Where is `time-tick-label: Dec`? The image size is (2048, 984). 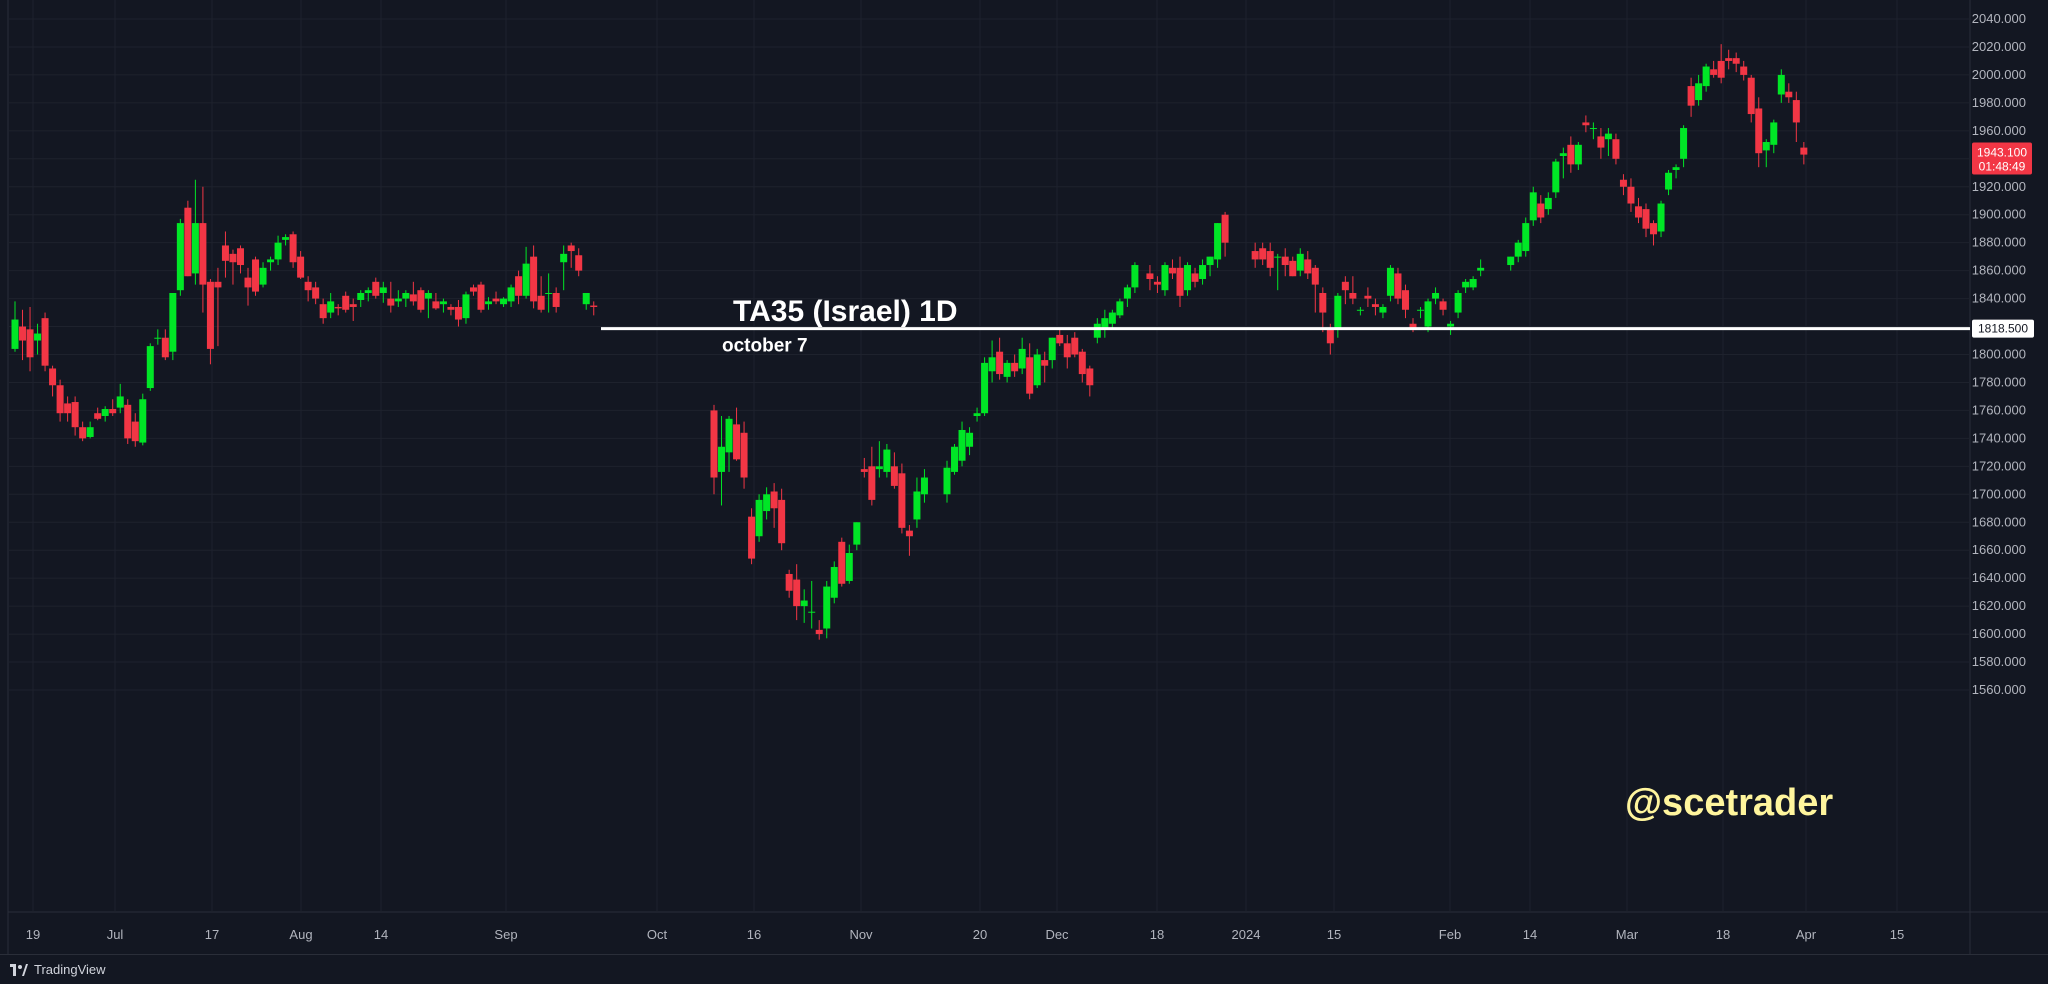
time-tick-label: Dec is located at coordinates (1057, 934).